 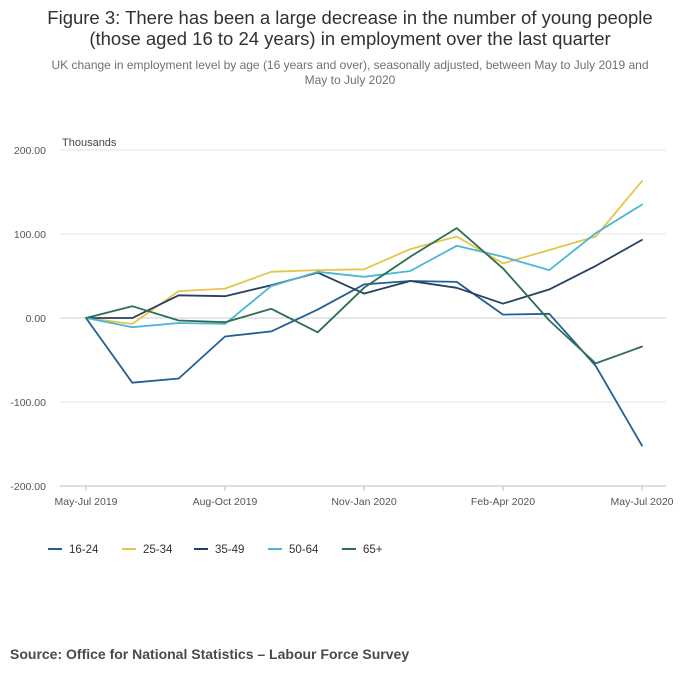 I want to click on x-tick-label: Feb-Apr 2020, so click(x=503, y=502).